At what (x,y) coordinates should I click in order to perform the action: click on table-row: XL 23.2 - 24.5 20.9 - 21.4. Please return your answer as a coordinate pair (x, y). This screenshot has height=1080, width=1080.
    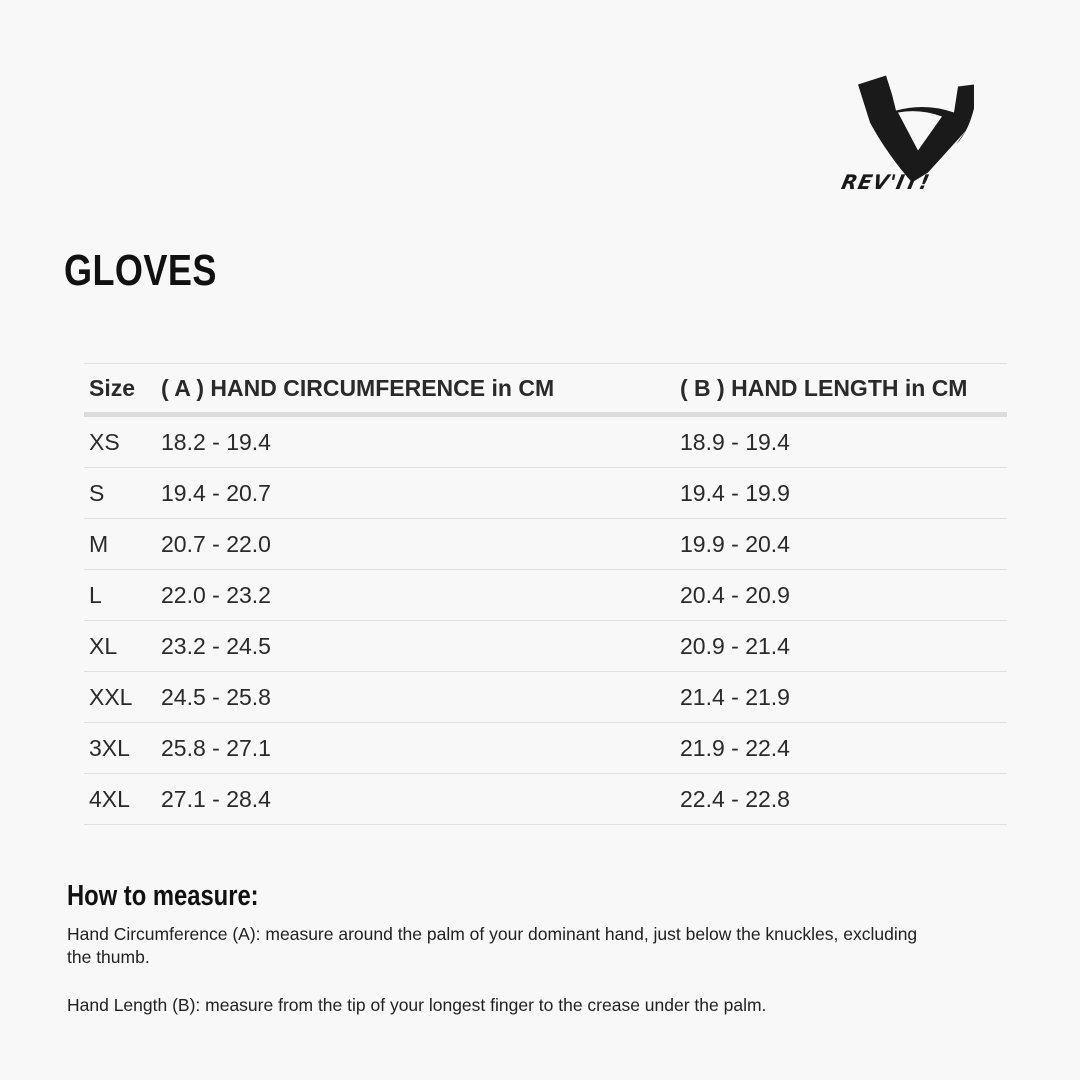
    Looking at the image, I should click on (545, 646).